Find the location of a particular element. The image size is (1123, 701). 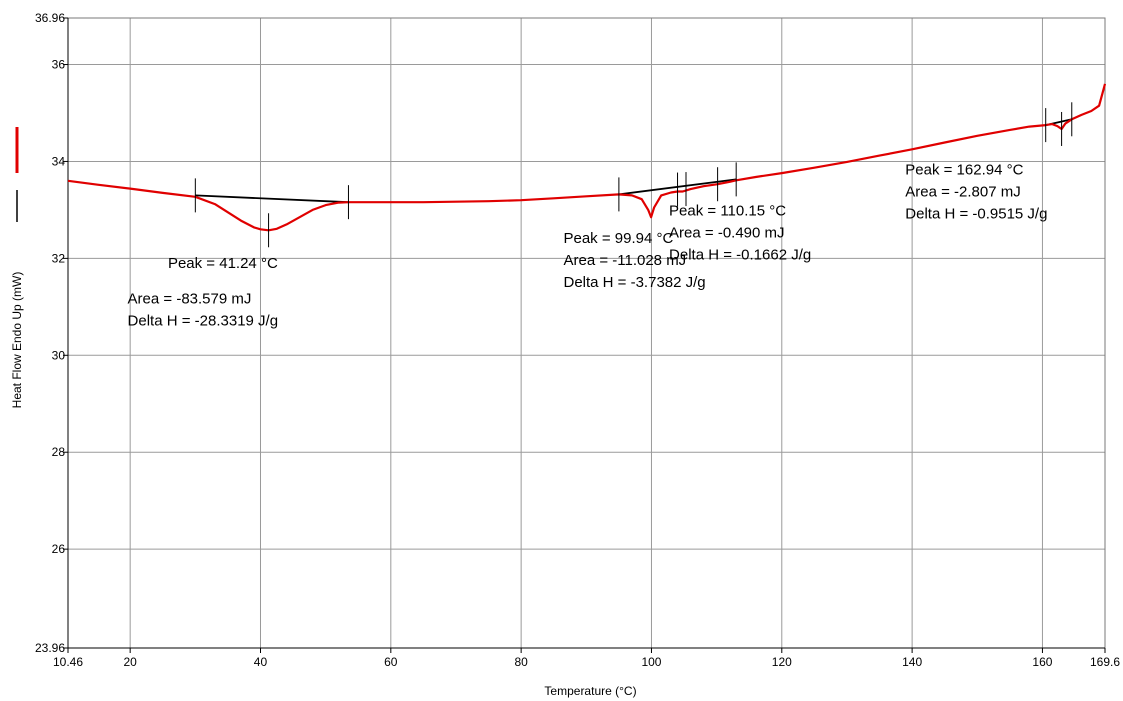

x-tick-label: 20 is located at coordinates (130, 662).